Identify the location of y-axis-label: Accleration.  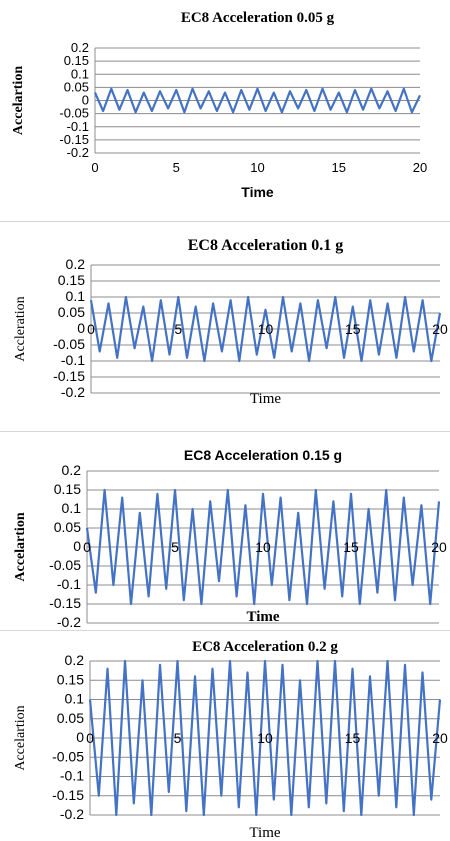
(20, 328).